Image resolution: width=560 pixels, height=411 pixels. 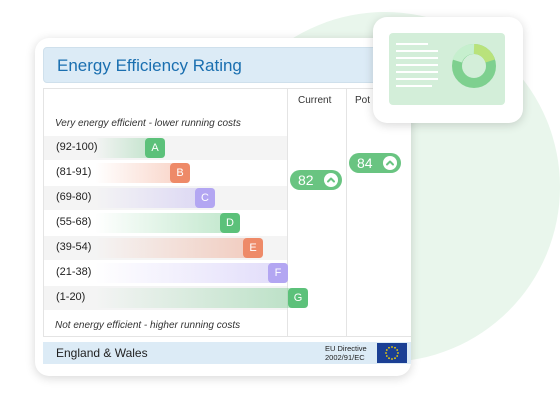 I want to click on eu-directive-label: EU Directive 2002/91/EC, so click(x=346, y=353).